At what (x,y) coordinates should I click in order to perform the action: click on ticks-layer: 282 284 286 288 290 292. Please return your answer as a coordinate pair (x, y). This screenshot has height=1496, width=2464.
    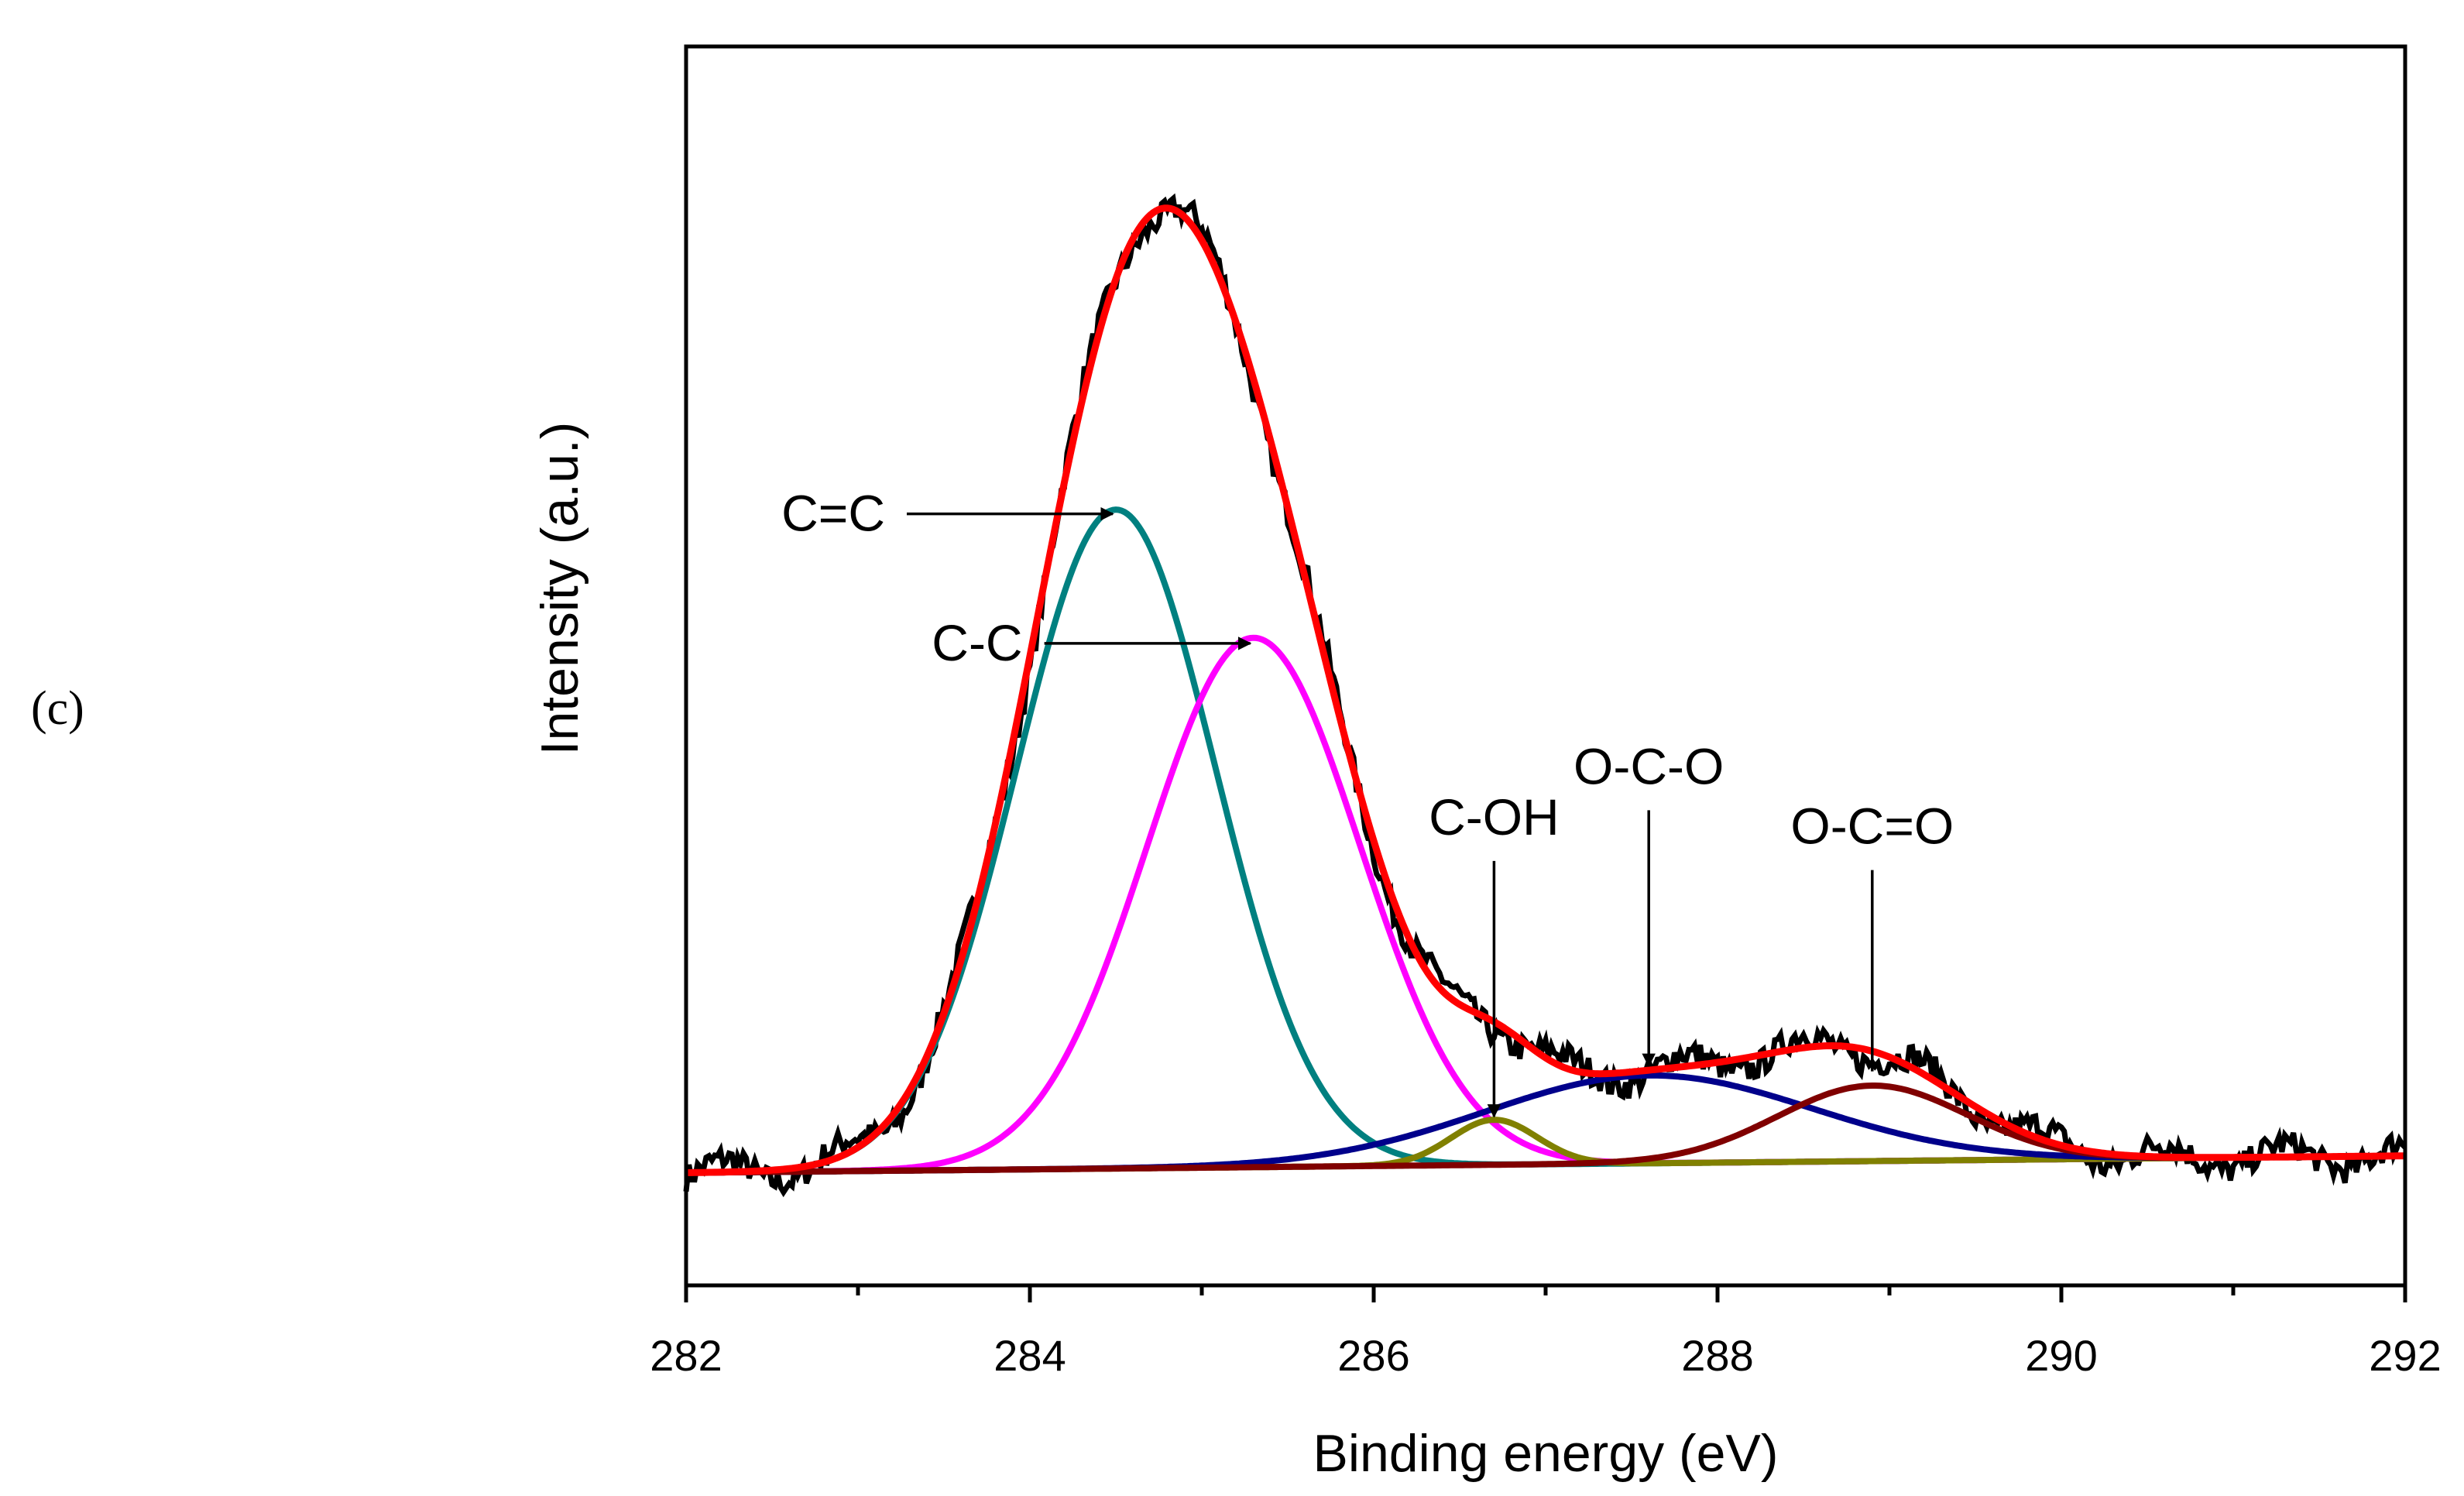
    Looking at the image, I should click on (1546, 1332).